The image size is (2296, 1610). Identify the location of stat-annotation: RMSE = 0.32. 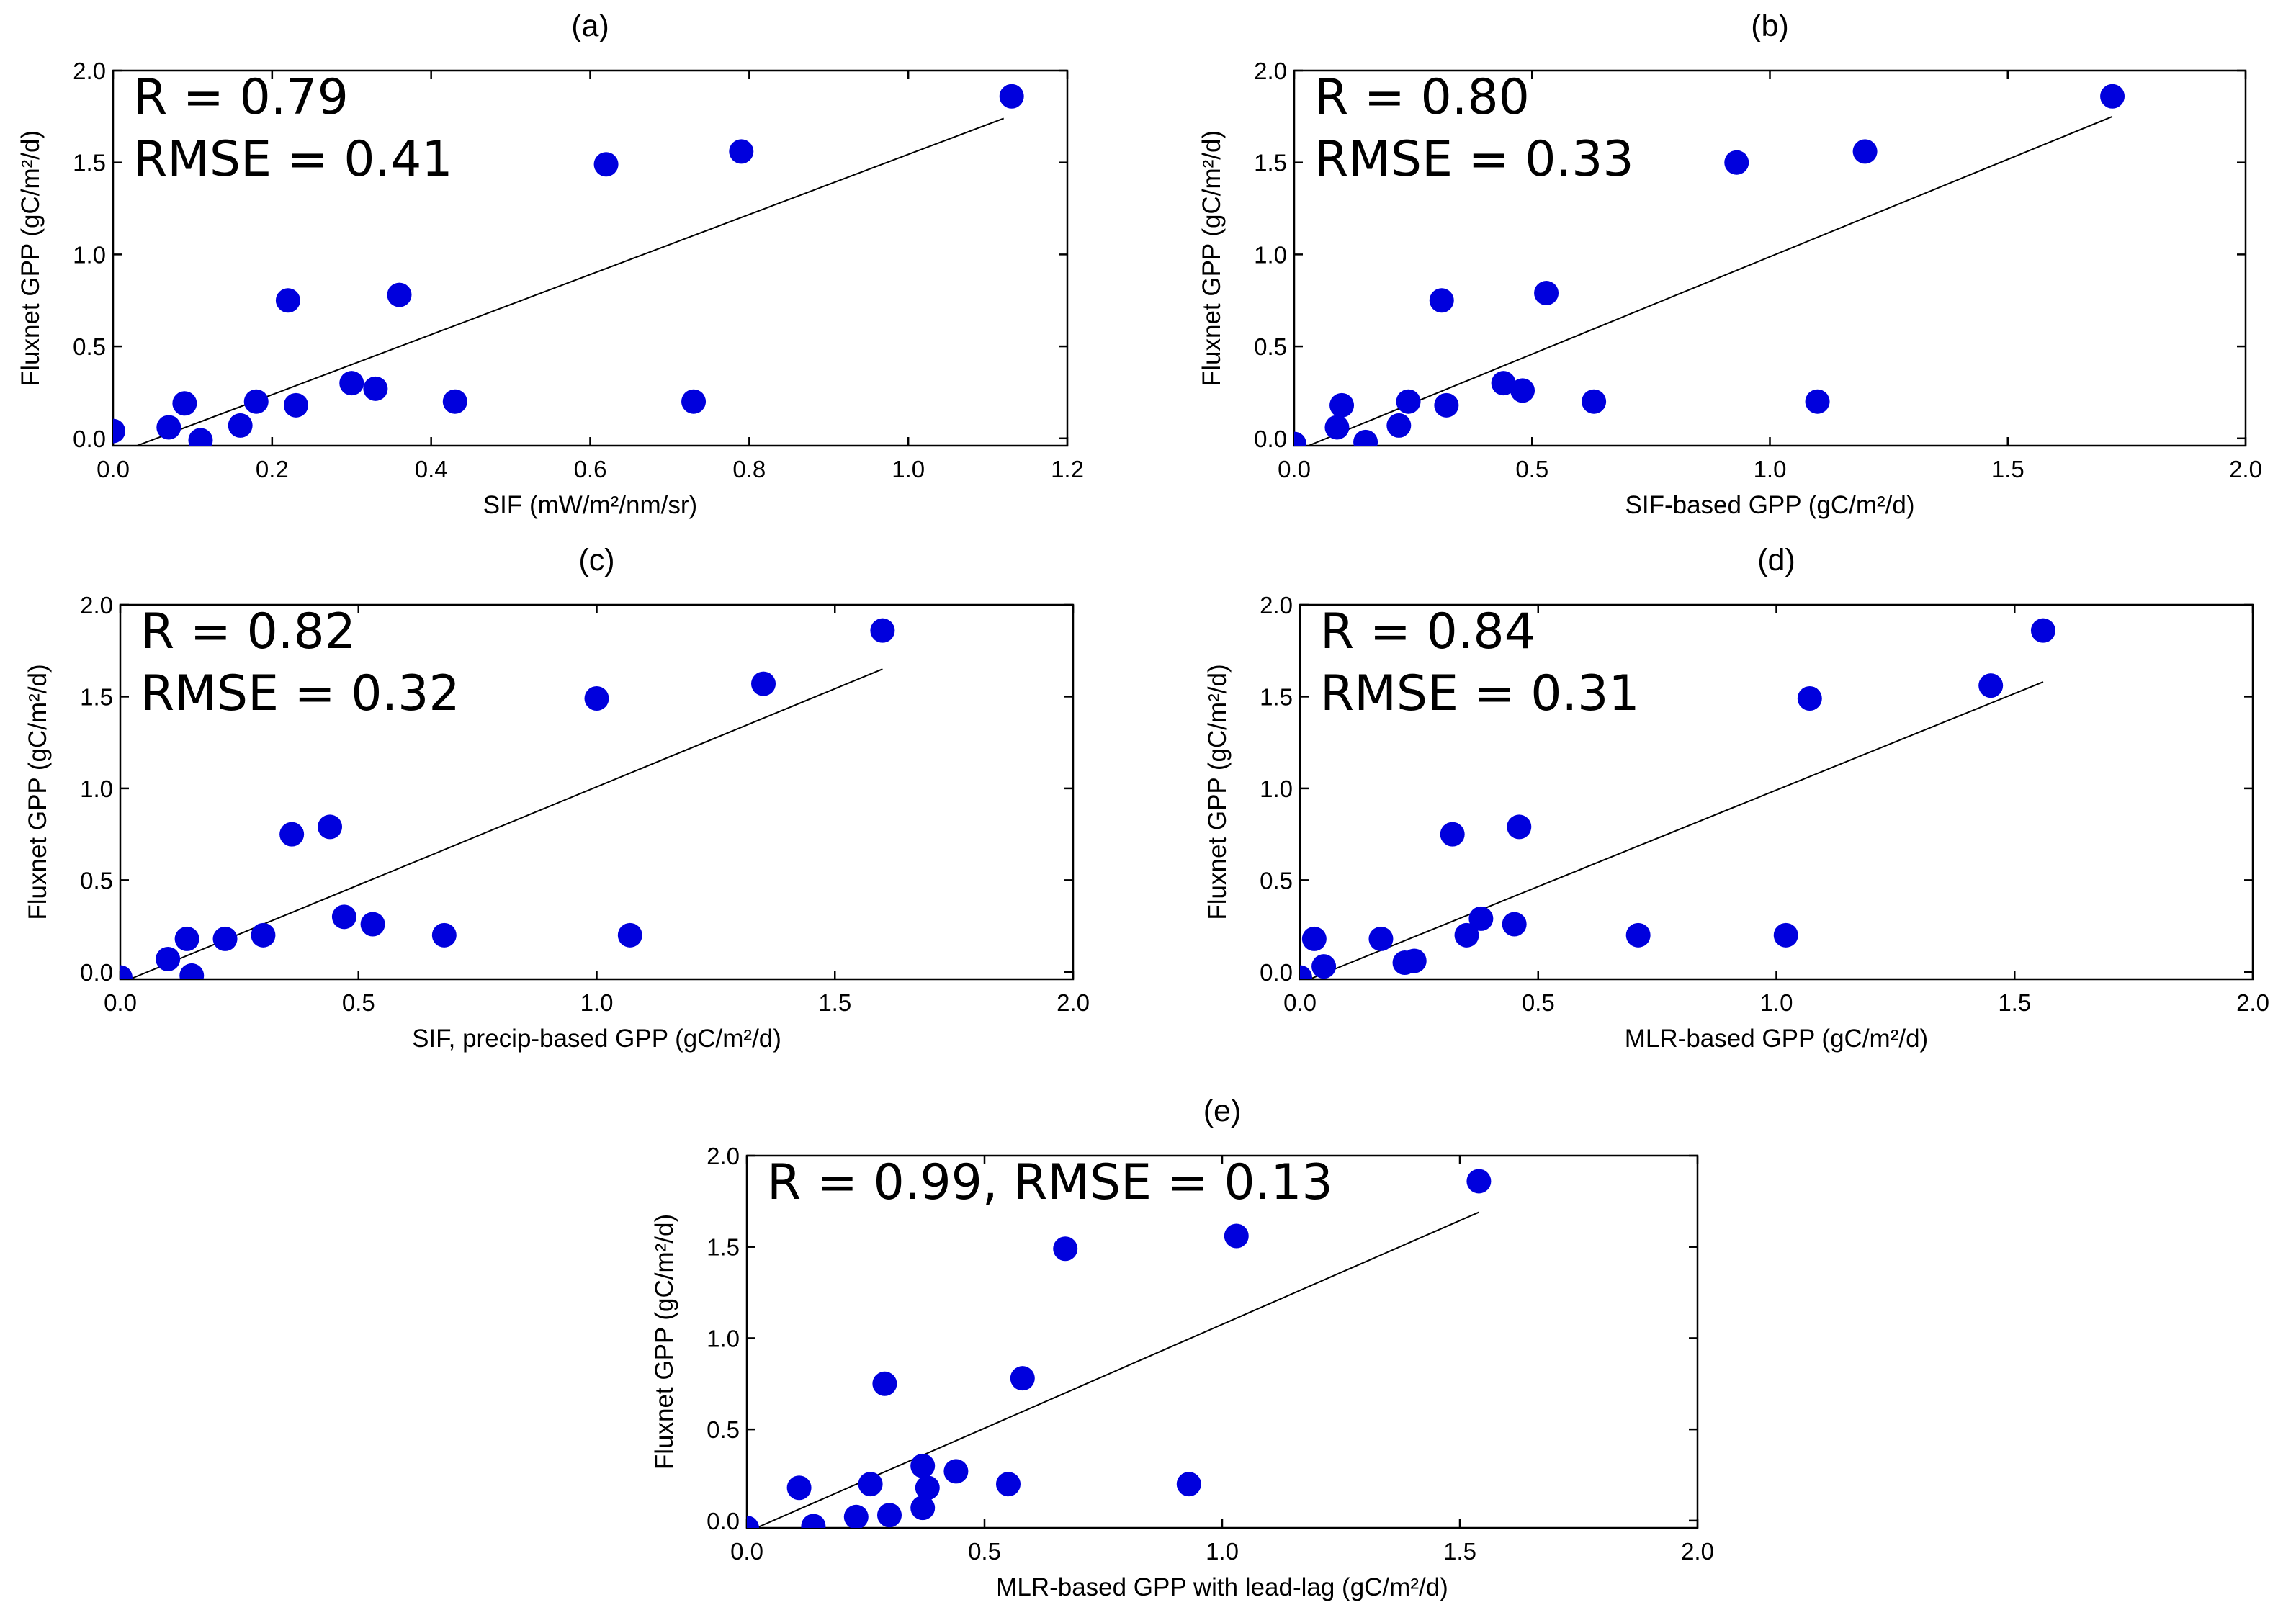
(300, 693).